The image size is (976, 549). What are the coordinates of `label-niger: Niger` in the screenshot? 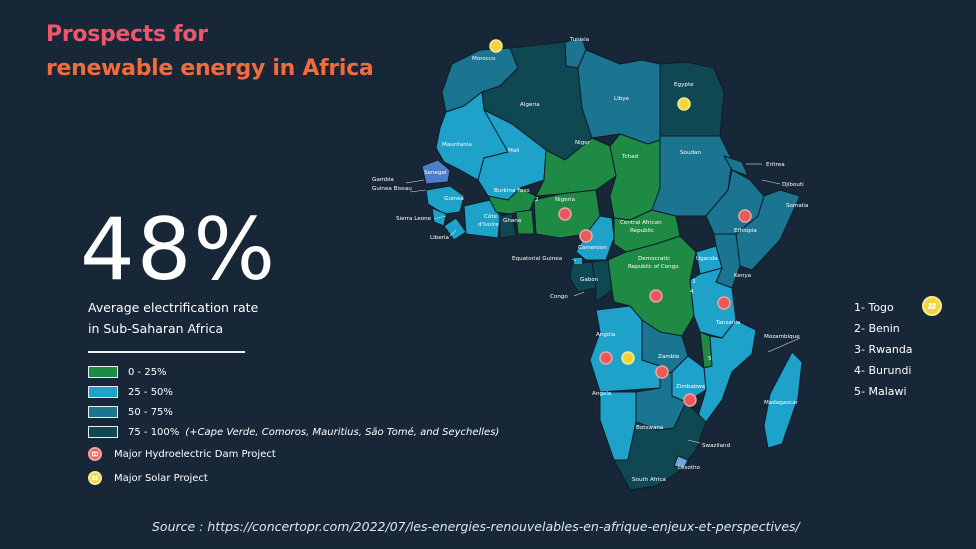 It's located at (583, 143).